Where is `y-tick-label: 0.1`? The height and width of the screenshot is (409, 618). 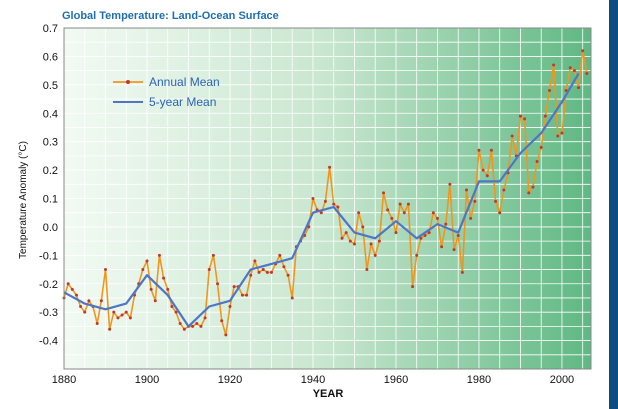 y-tick-label: 0.1 is located at coordinates (50, 200).